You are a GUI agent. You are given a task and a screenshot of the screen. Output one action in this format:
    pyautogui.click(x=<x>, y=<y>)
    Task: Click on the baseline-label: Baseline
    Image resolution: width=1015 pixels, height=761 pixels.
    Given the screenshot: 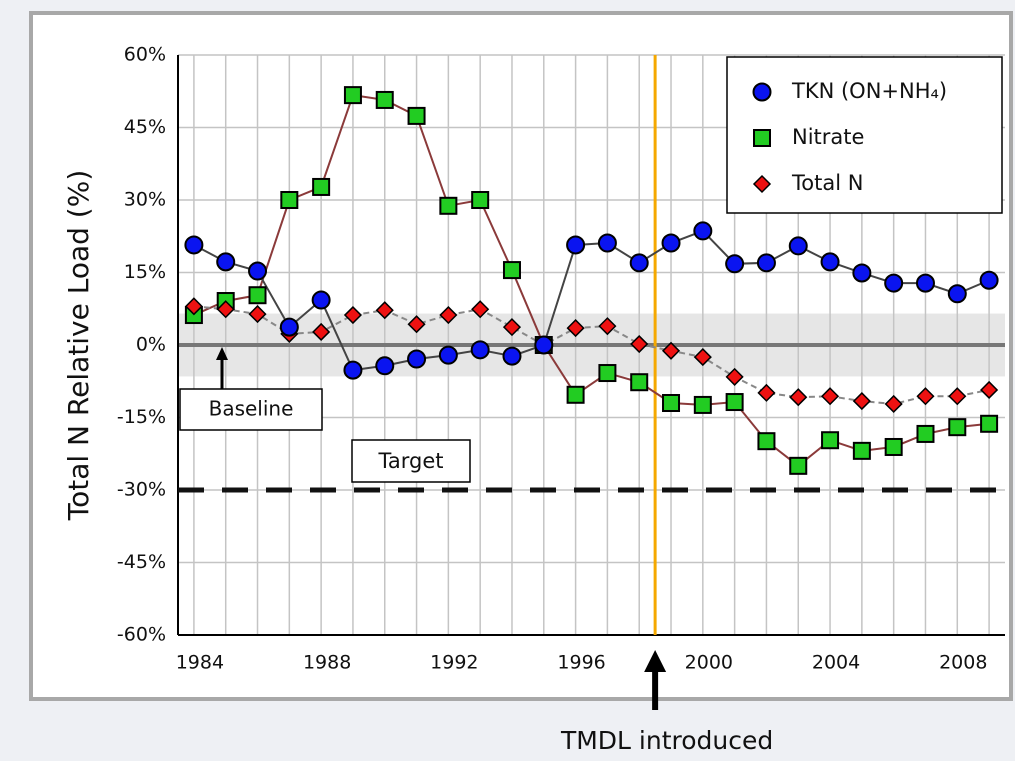 What is the action you would take?
    pyautogui.click(x=251, y=409)
    